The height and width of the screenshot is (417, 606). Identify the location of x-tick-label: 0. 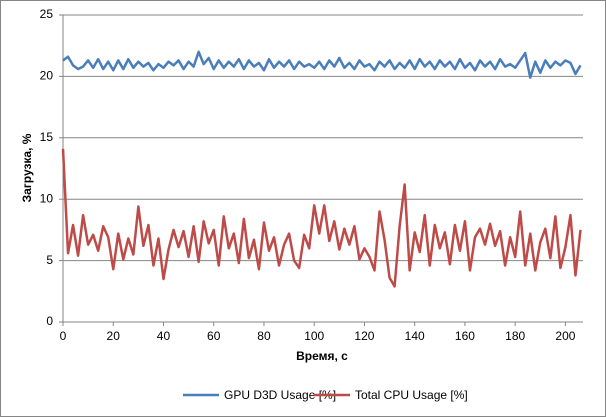
(63, 336).